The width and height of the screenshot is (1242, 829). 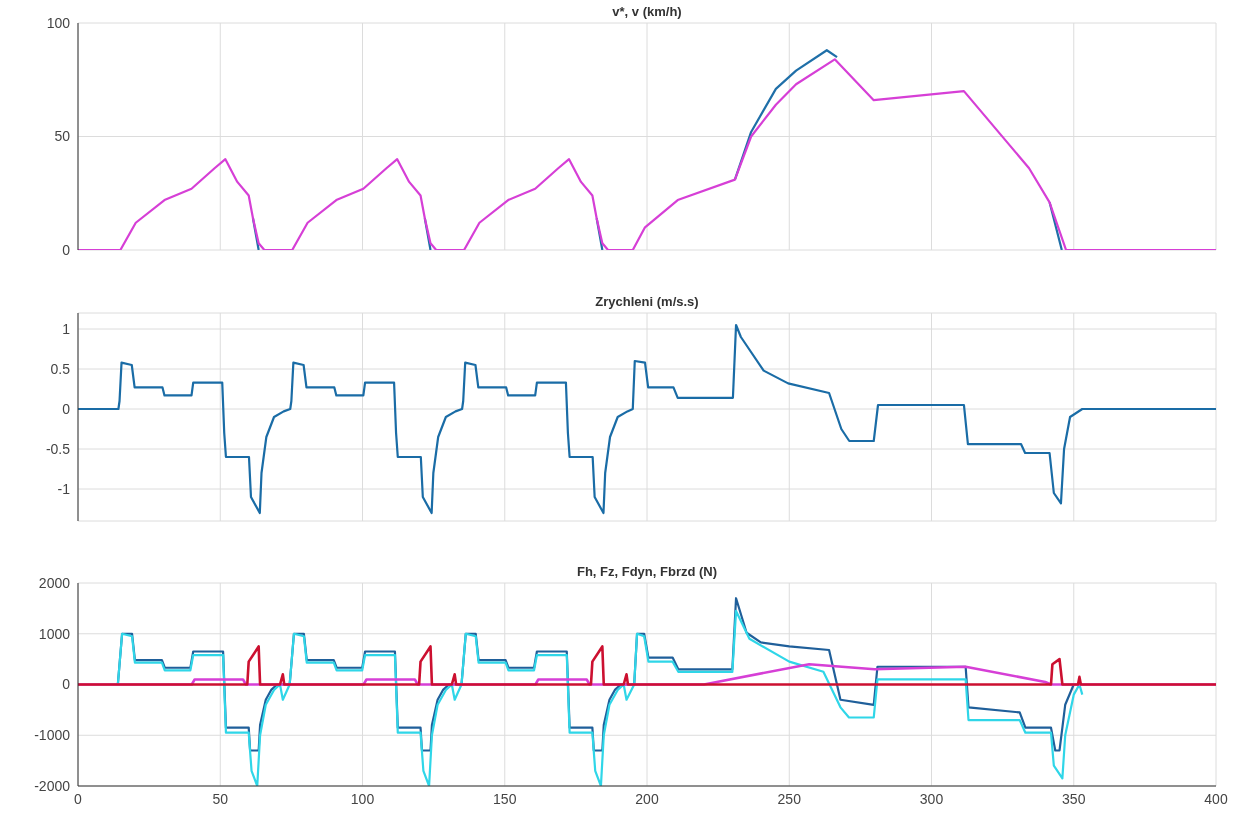 I want to click on x-tick-label: 200, so click(x=647, y=798).